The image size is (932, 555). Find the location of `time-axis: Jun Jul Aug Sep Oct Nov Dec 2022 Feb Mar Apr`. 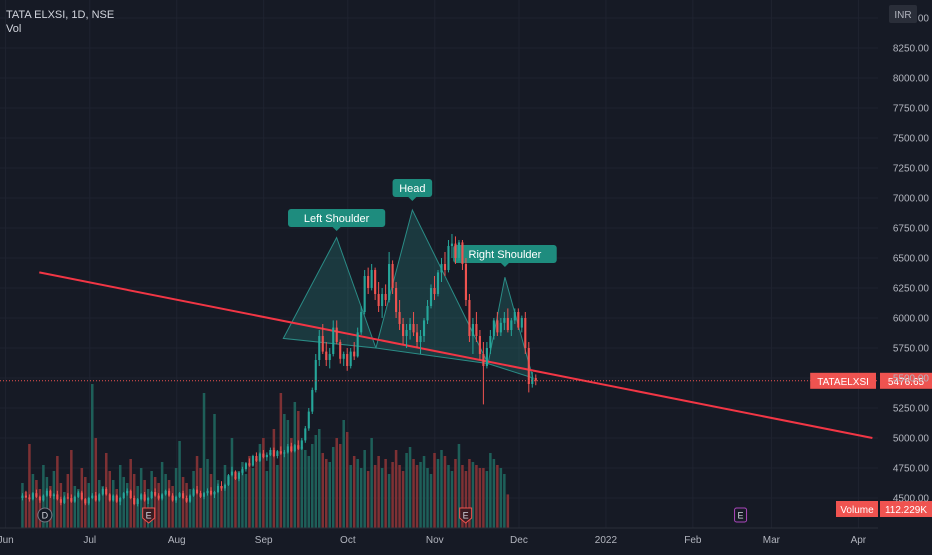

time-axis: Jun Jul Aug Sep Oct Nov Dec 2022 Feb Mar Apr is located at coordinates (439, 536).